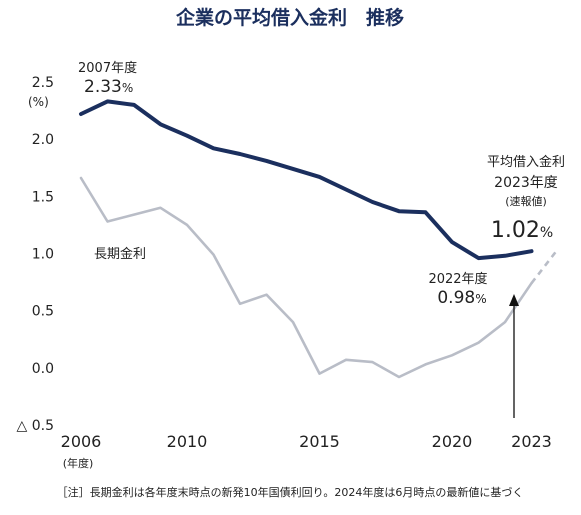  Describe the element at coordinates (78, 463) in the screenshot. I see `x-axis-label: (年度)` at that location.